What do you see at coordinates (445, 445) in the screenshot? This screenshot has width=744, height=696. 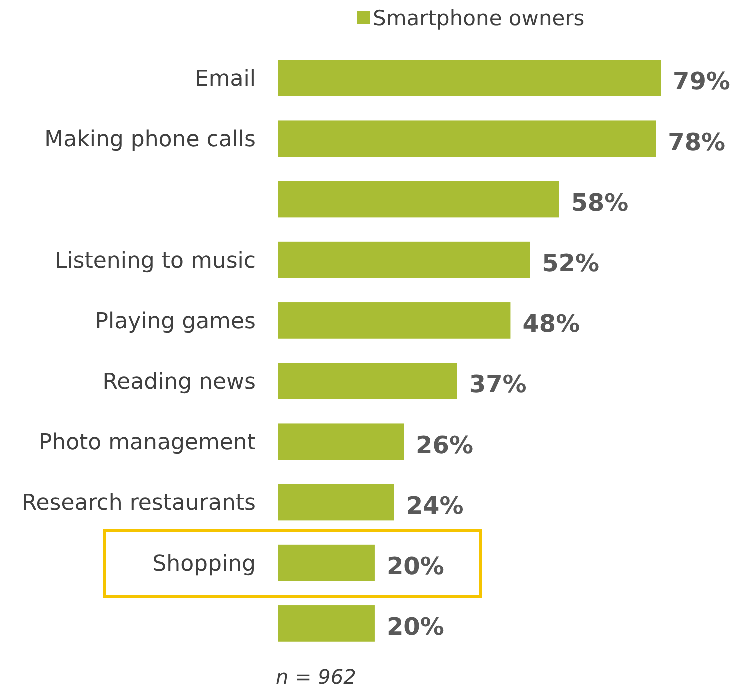 I see `data-label: 26%` at bounding box center [445, 445].